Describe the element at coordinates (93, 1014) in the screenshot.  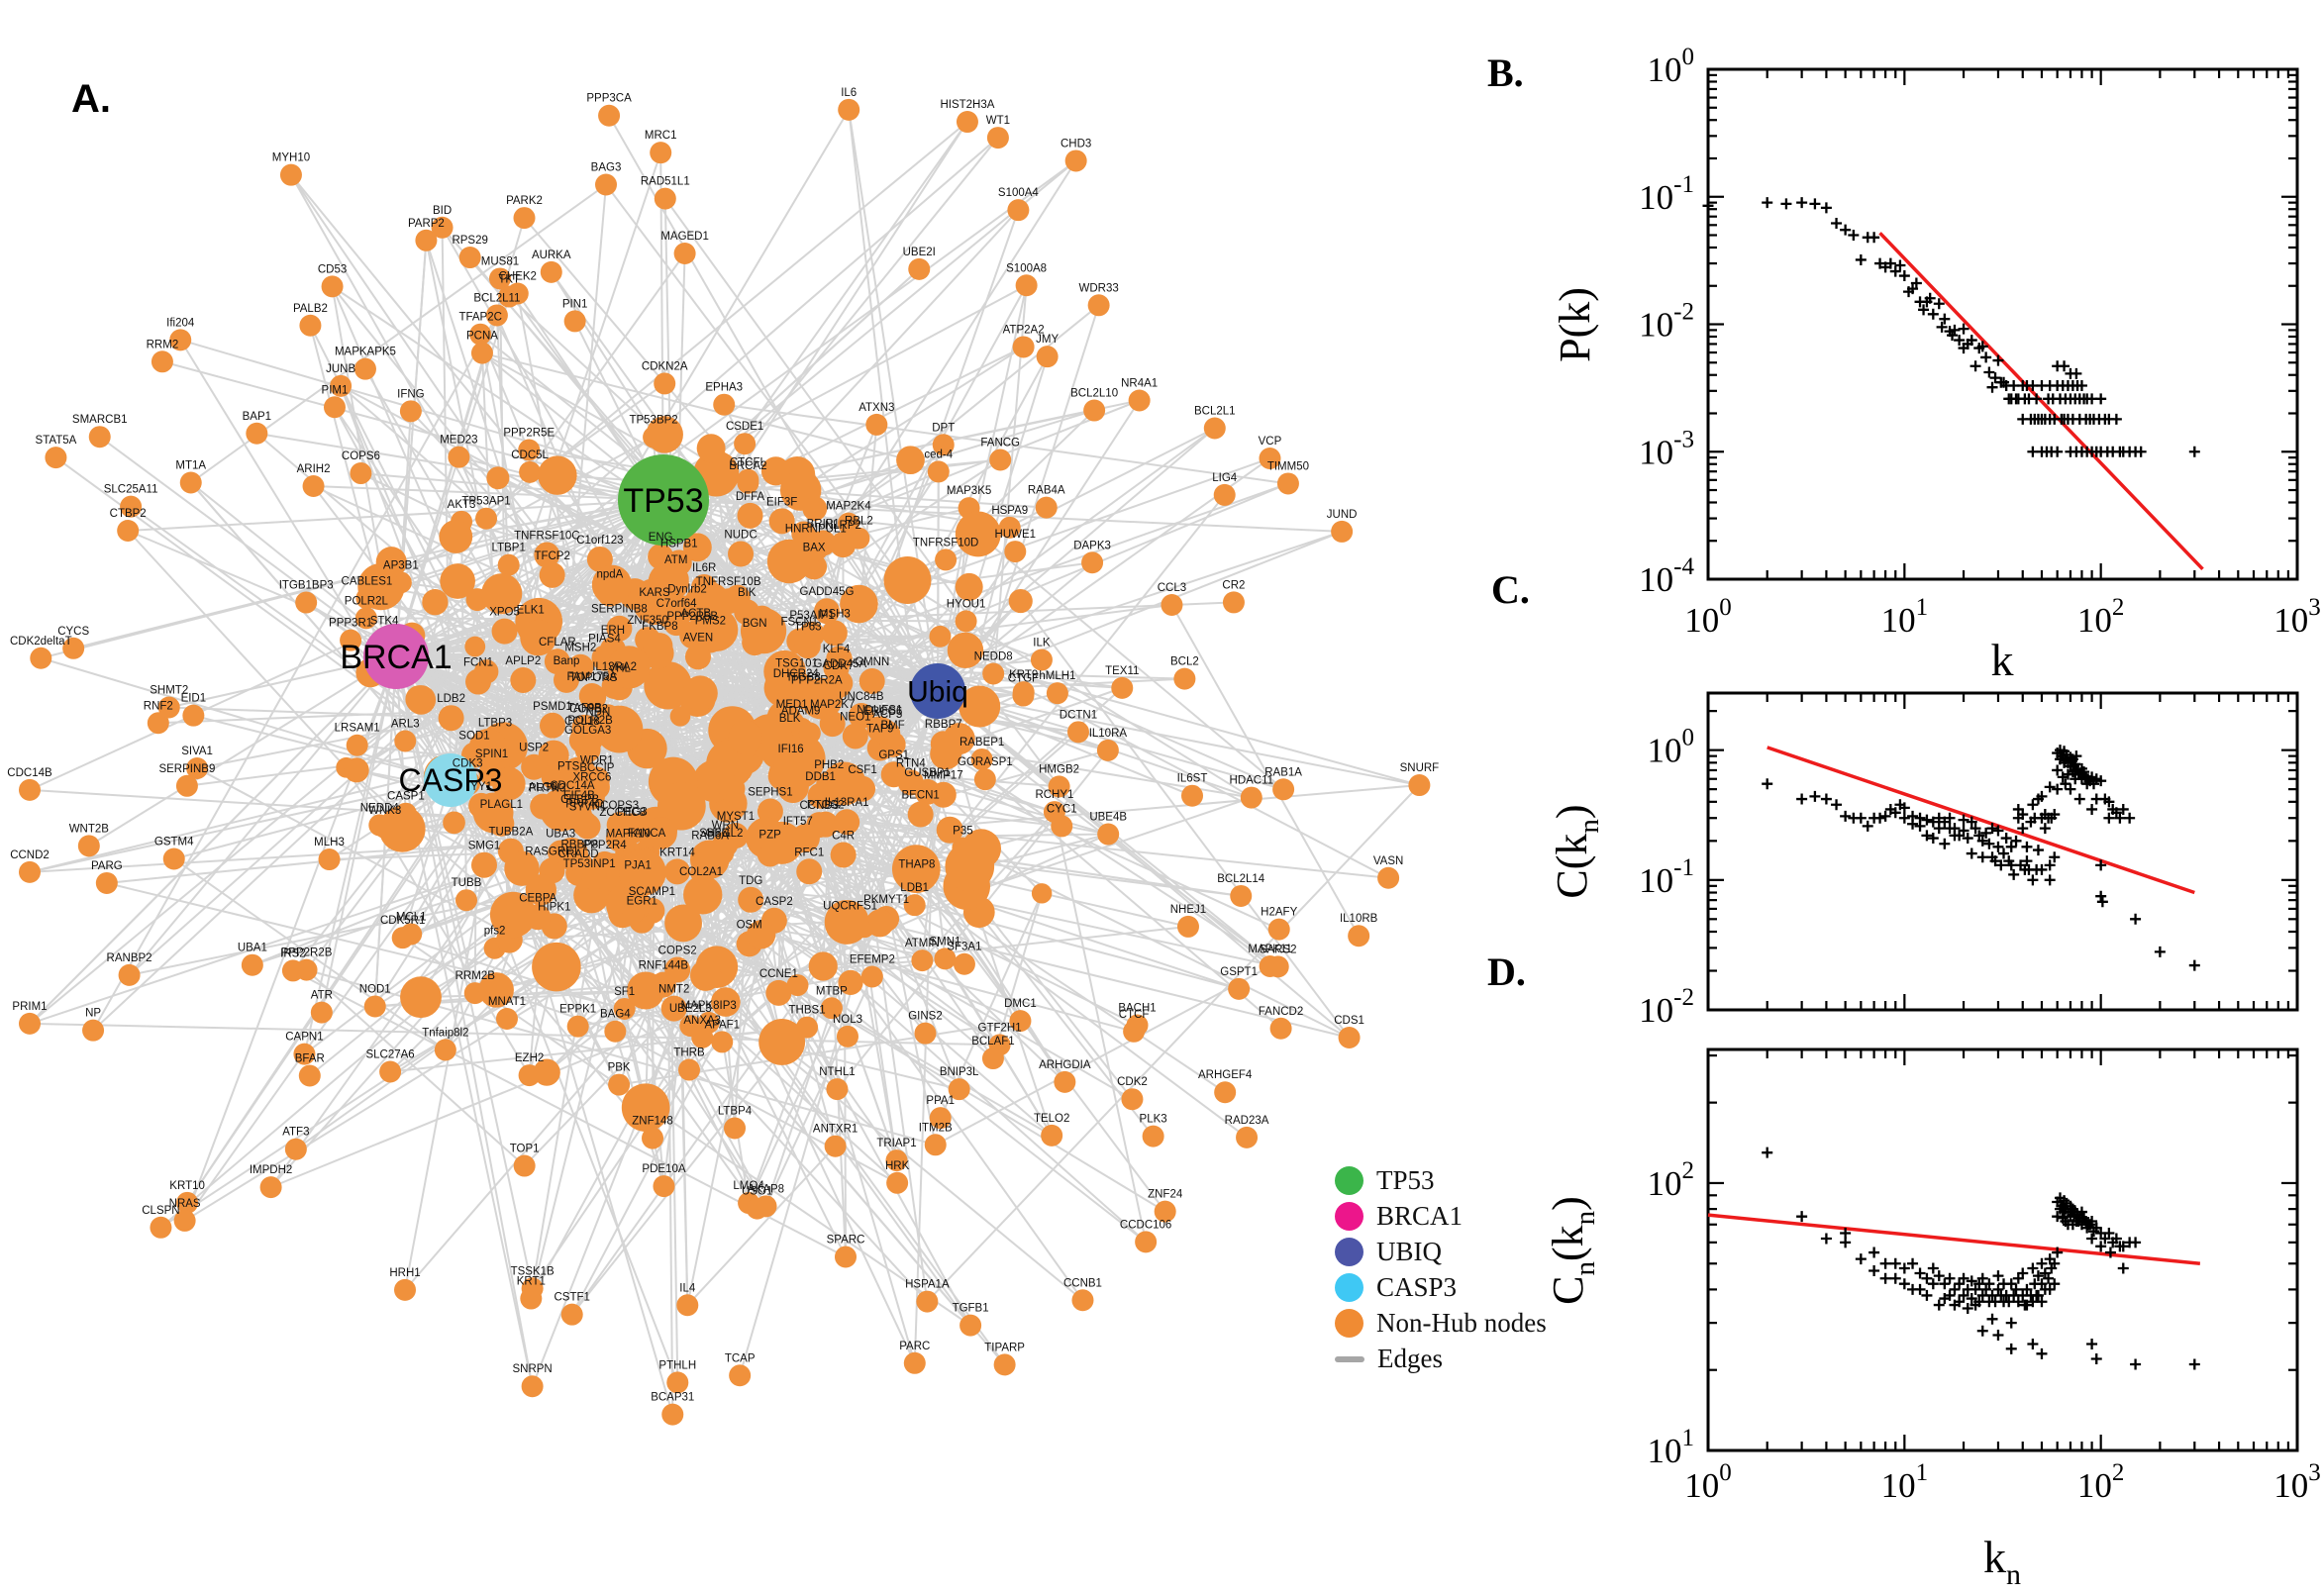
I see `svg-text: NP` at that location.